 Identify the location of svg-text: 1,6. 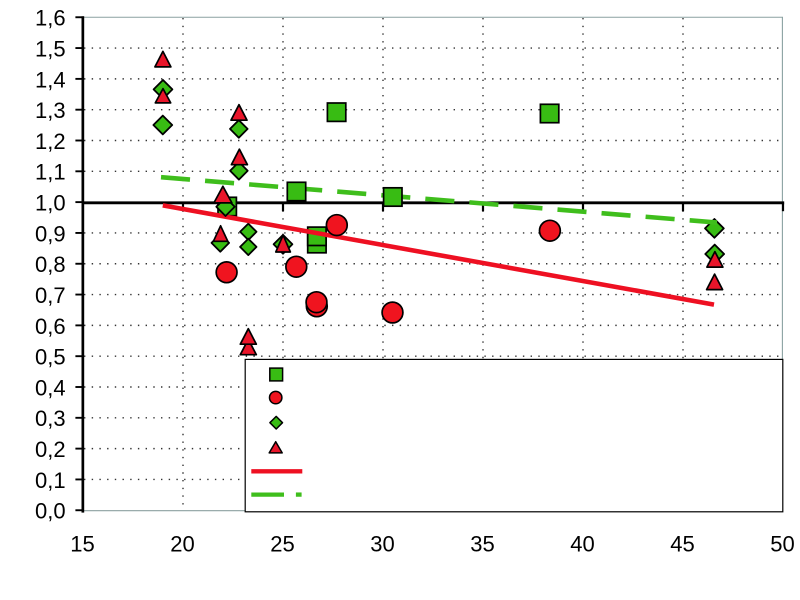
(50, 18).